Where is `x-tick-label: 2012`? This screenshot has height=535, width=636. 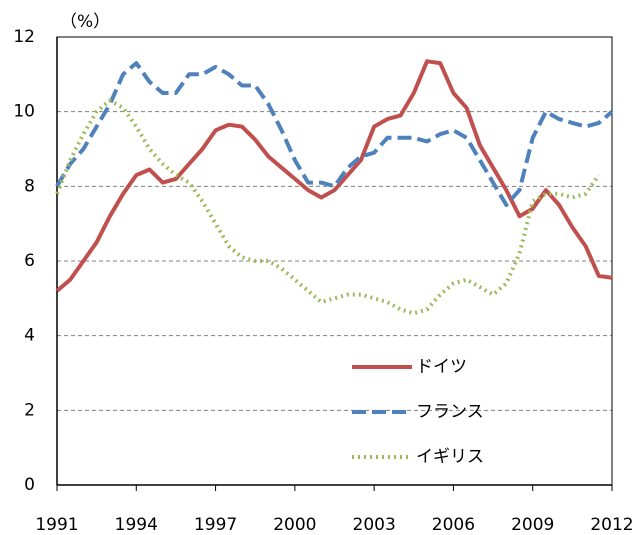
x-tick-label: 2012 is located at coordinates (611, 525).